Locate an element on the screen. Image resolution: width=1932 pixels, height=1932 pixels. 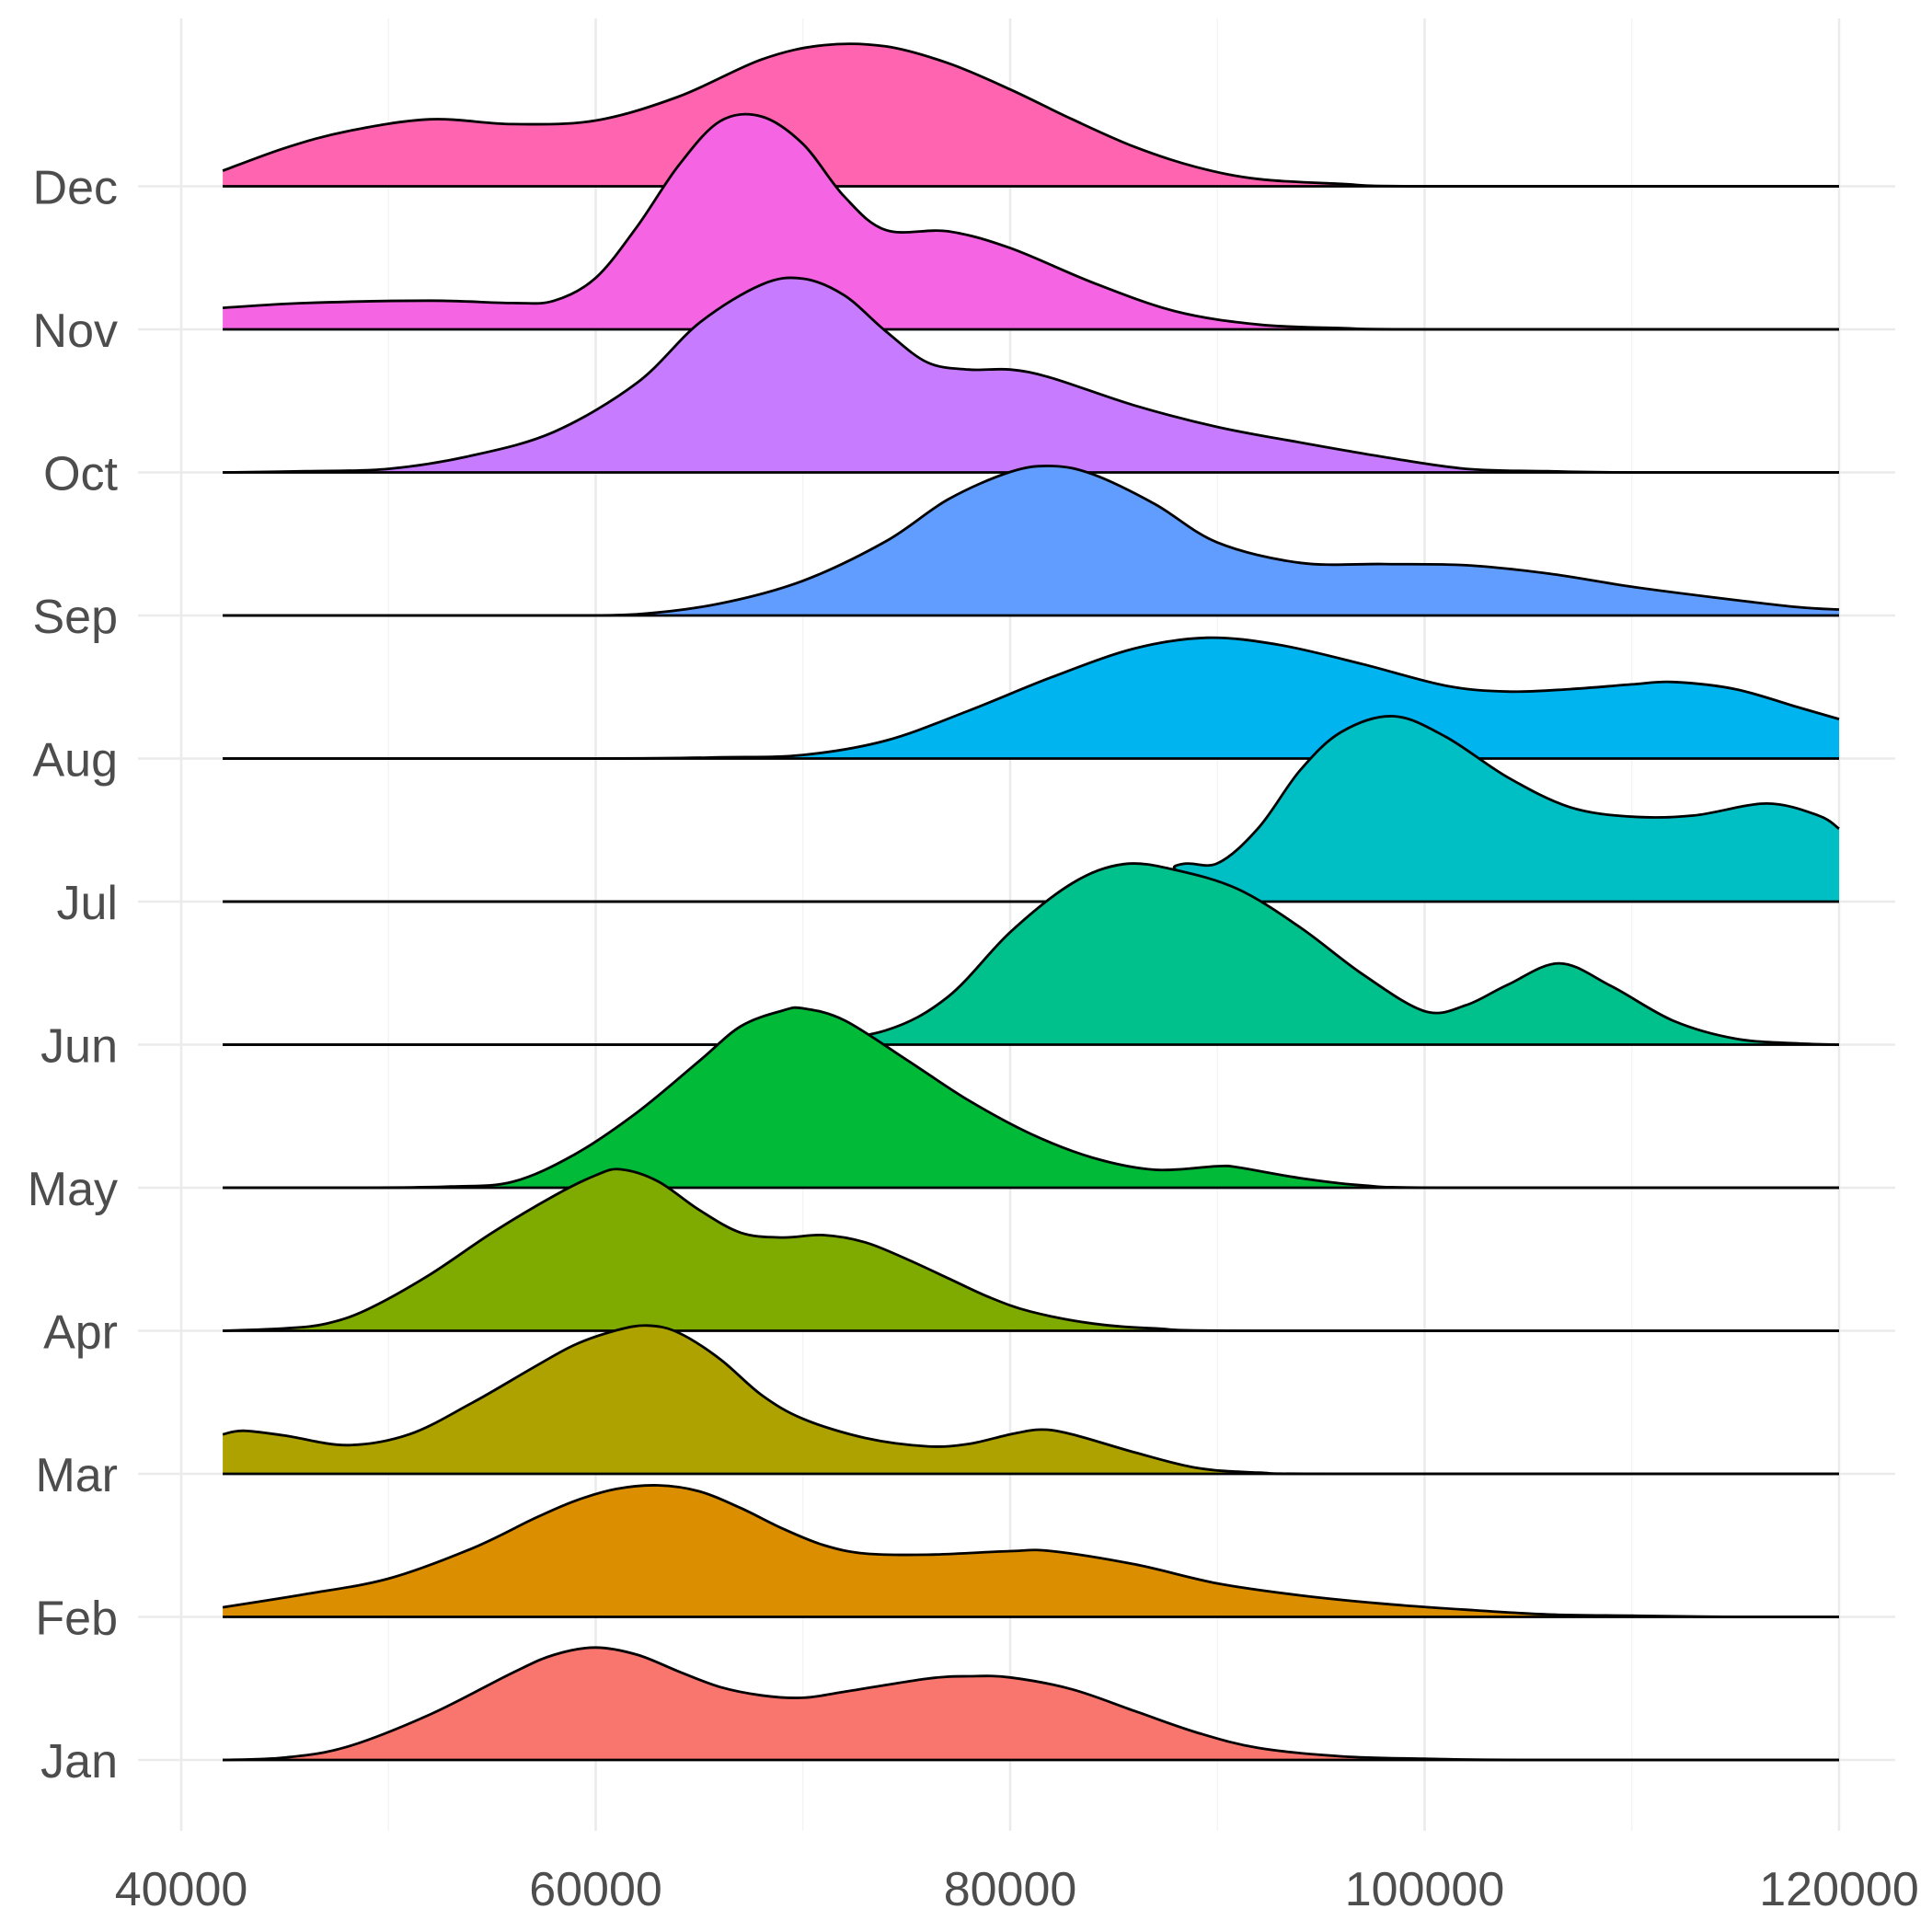
ridge-sep is located at coordinates (1031, 541).